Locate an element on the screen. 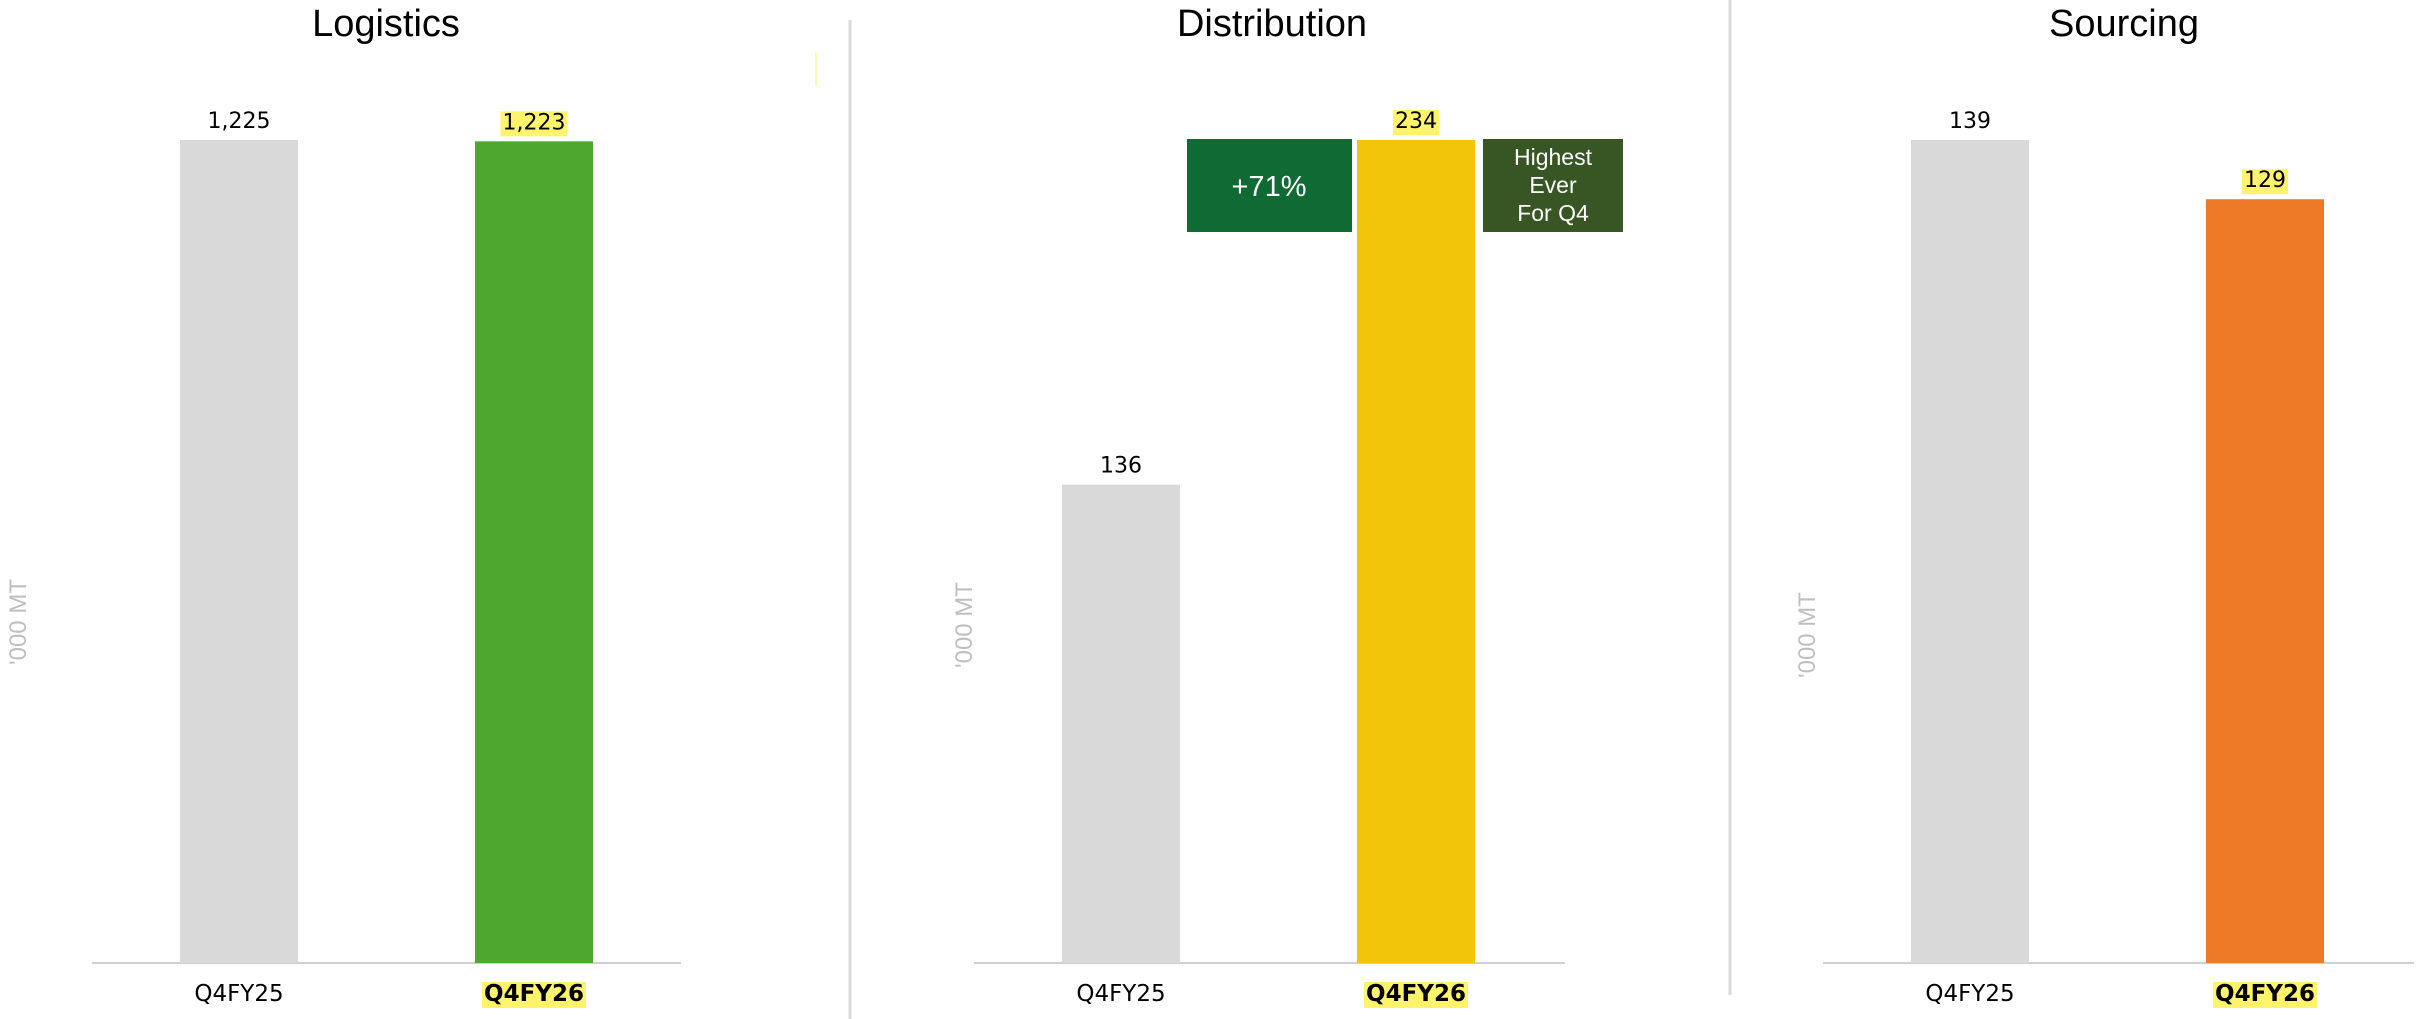  chart-title: Logistics is located at coordinates (386, 24).